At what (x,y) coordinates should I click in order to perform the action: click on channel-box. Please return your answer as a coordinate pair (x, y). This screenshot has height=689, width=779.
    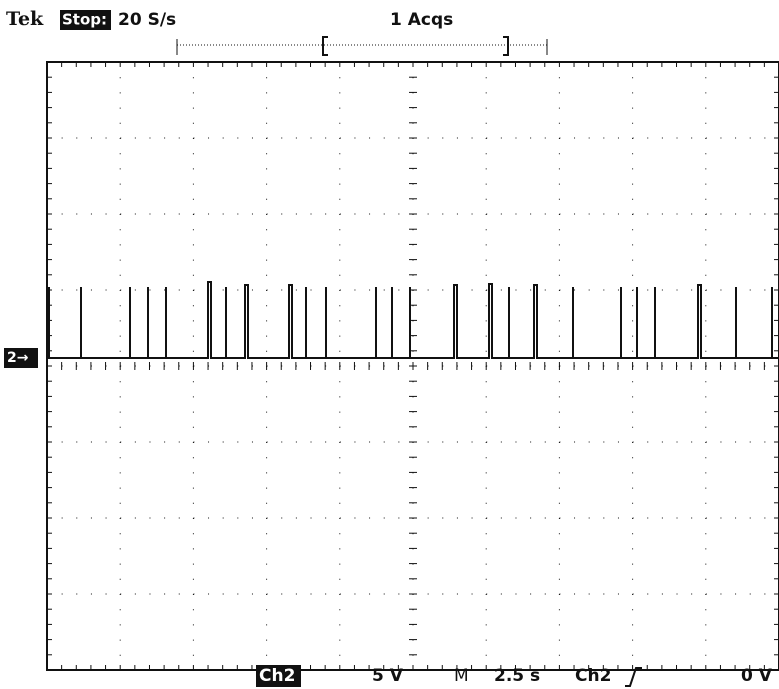
    Looking at the image, I should click on (278, 676).